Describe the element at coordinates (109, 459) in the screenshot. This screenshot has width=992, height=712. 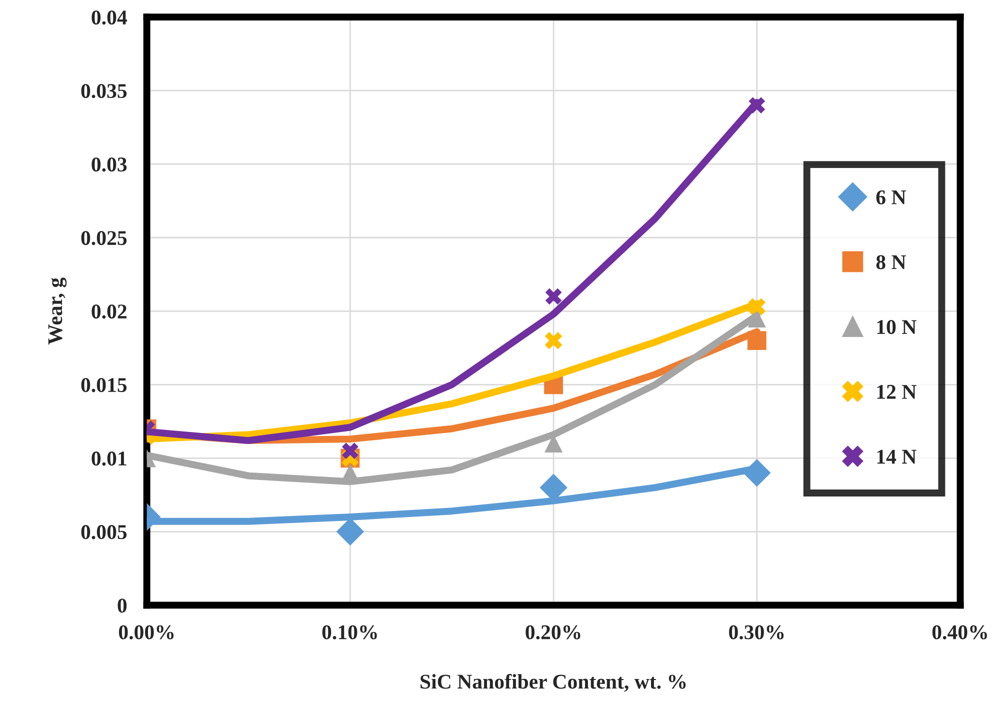
I see `y-tick-label: 0.01` at that location.